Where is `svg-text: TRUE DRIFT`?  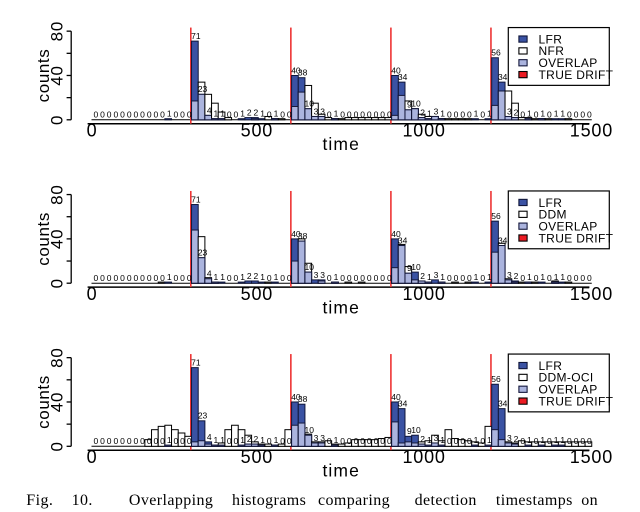
svg-text: TRUE DRIFT is located at coordinates (576, 401).